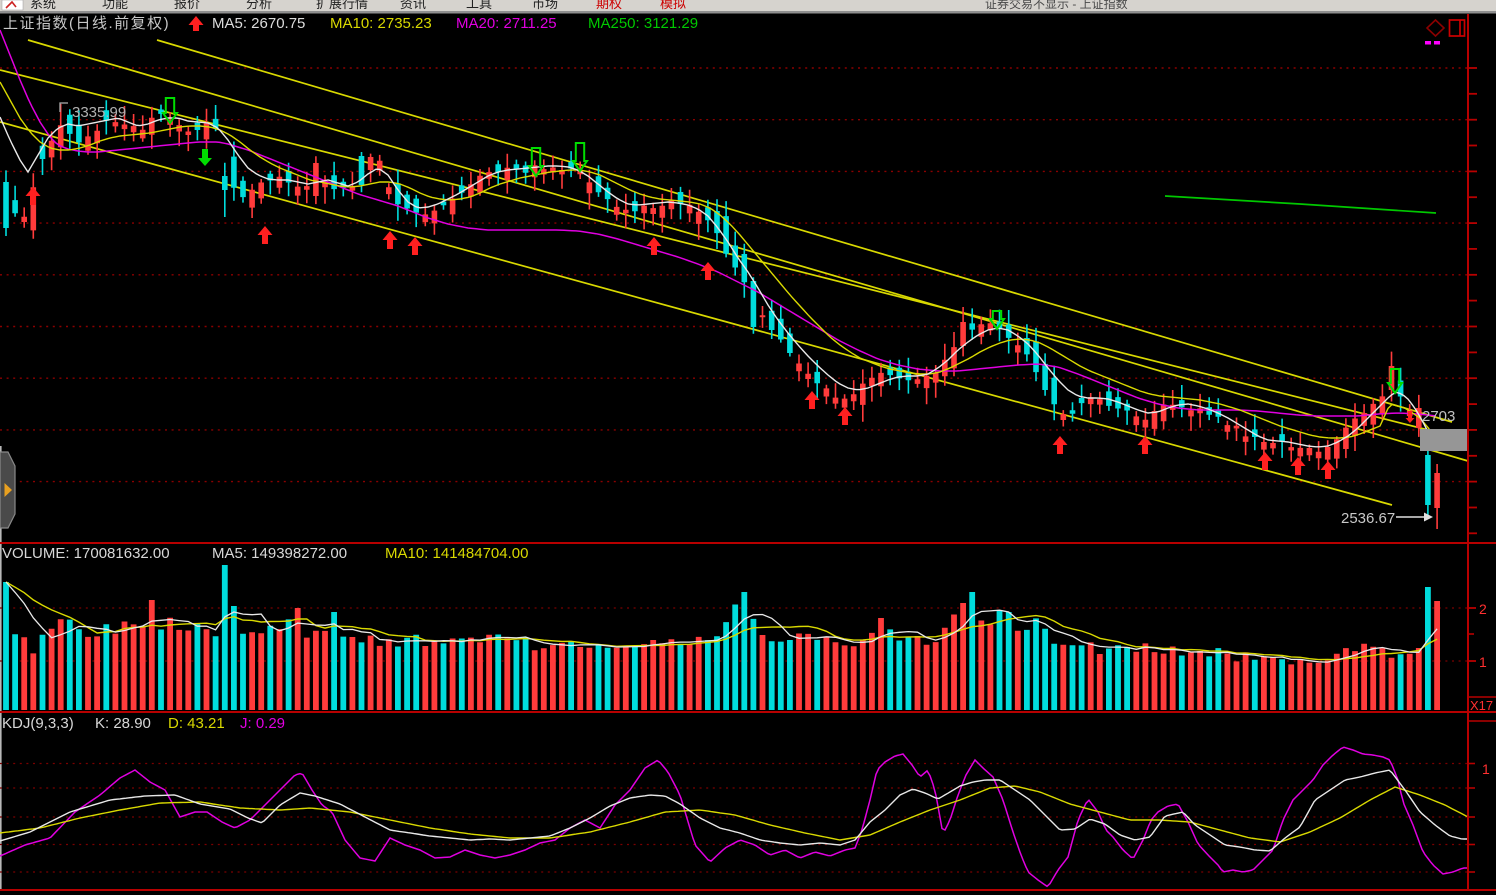 Image resolution: width=1496 pixels, height=895 pixels. Describe the element at coordinates (609, 5) in the screenshot. I see `svg-text: 期权` at that location.